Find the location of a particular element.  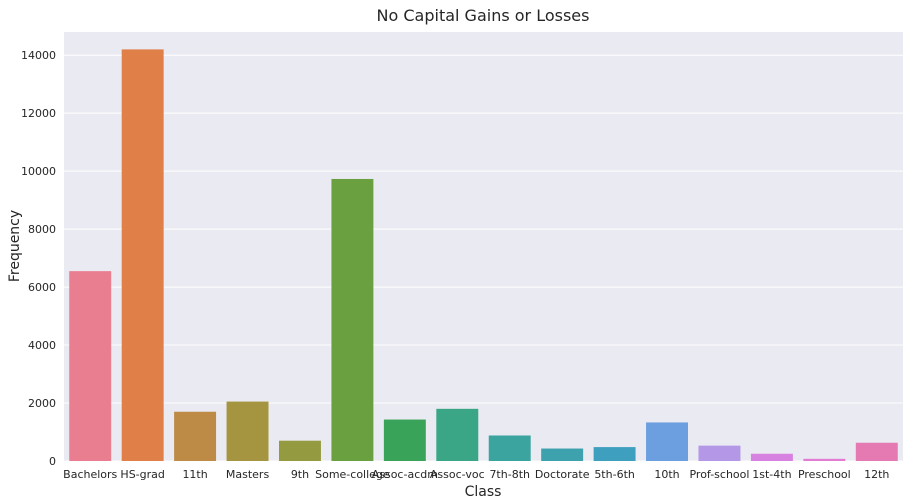

bar-9th is located at coordinates (299, 450).